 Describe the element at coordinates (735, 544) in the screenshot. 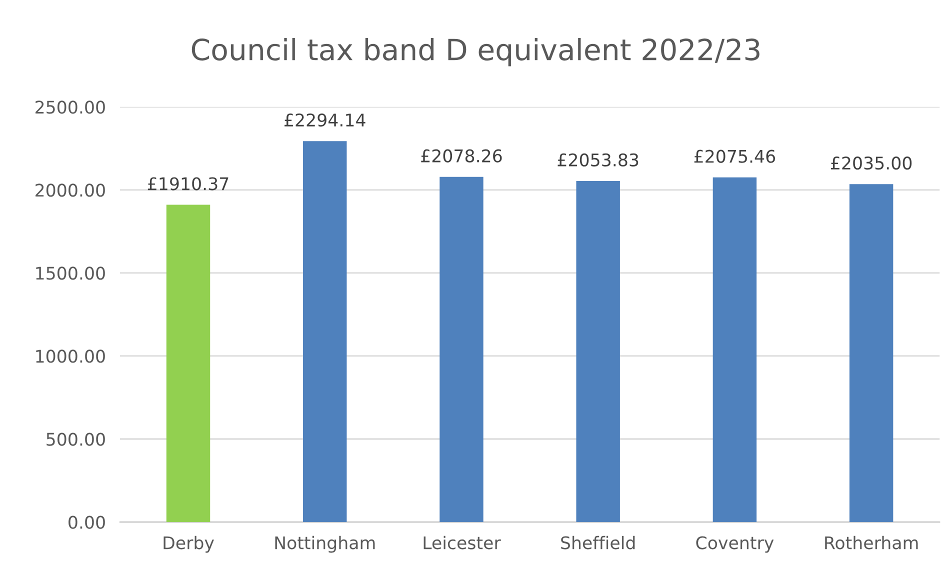

I see `x-tick-label: Coventry` at that location.